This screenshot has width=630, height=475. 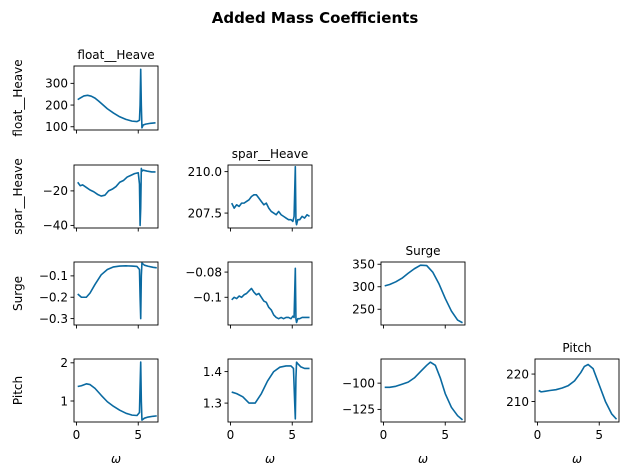 I want to click on y-tick-label: 200, so click(x=56, y=105).